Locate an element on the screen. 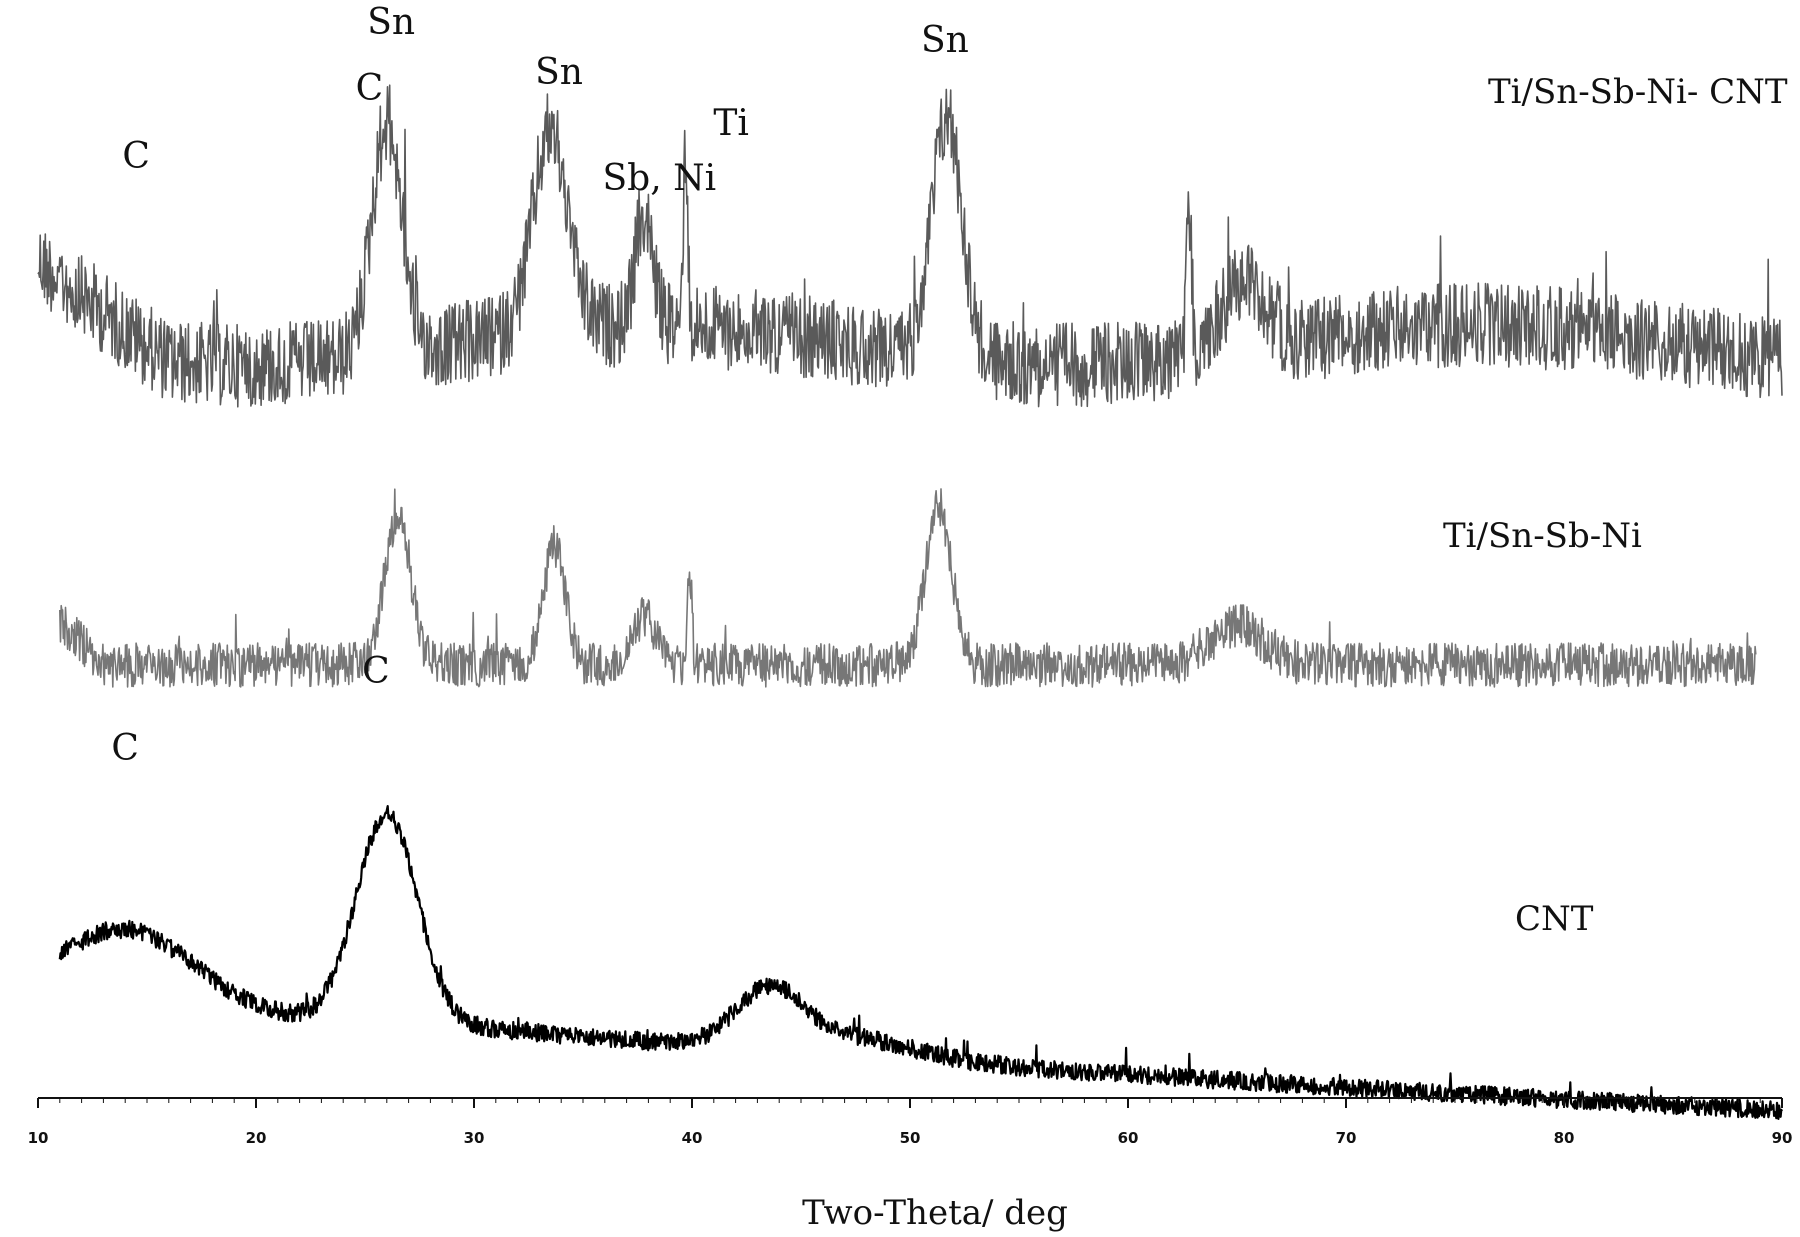 This screenshot has width=1800, height=1237. series-label-3: CNT is located at coordinates (1554, 919).